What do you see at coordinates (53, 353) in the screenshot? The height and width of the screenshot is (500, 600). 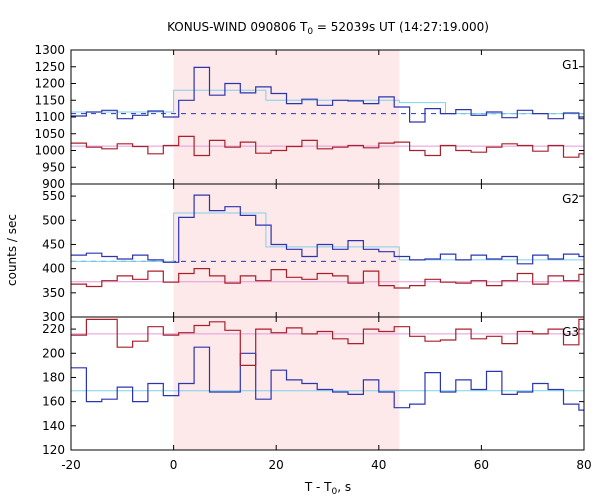 I see `y-tick-label: 200` at bounding box center [53, 353].